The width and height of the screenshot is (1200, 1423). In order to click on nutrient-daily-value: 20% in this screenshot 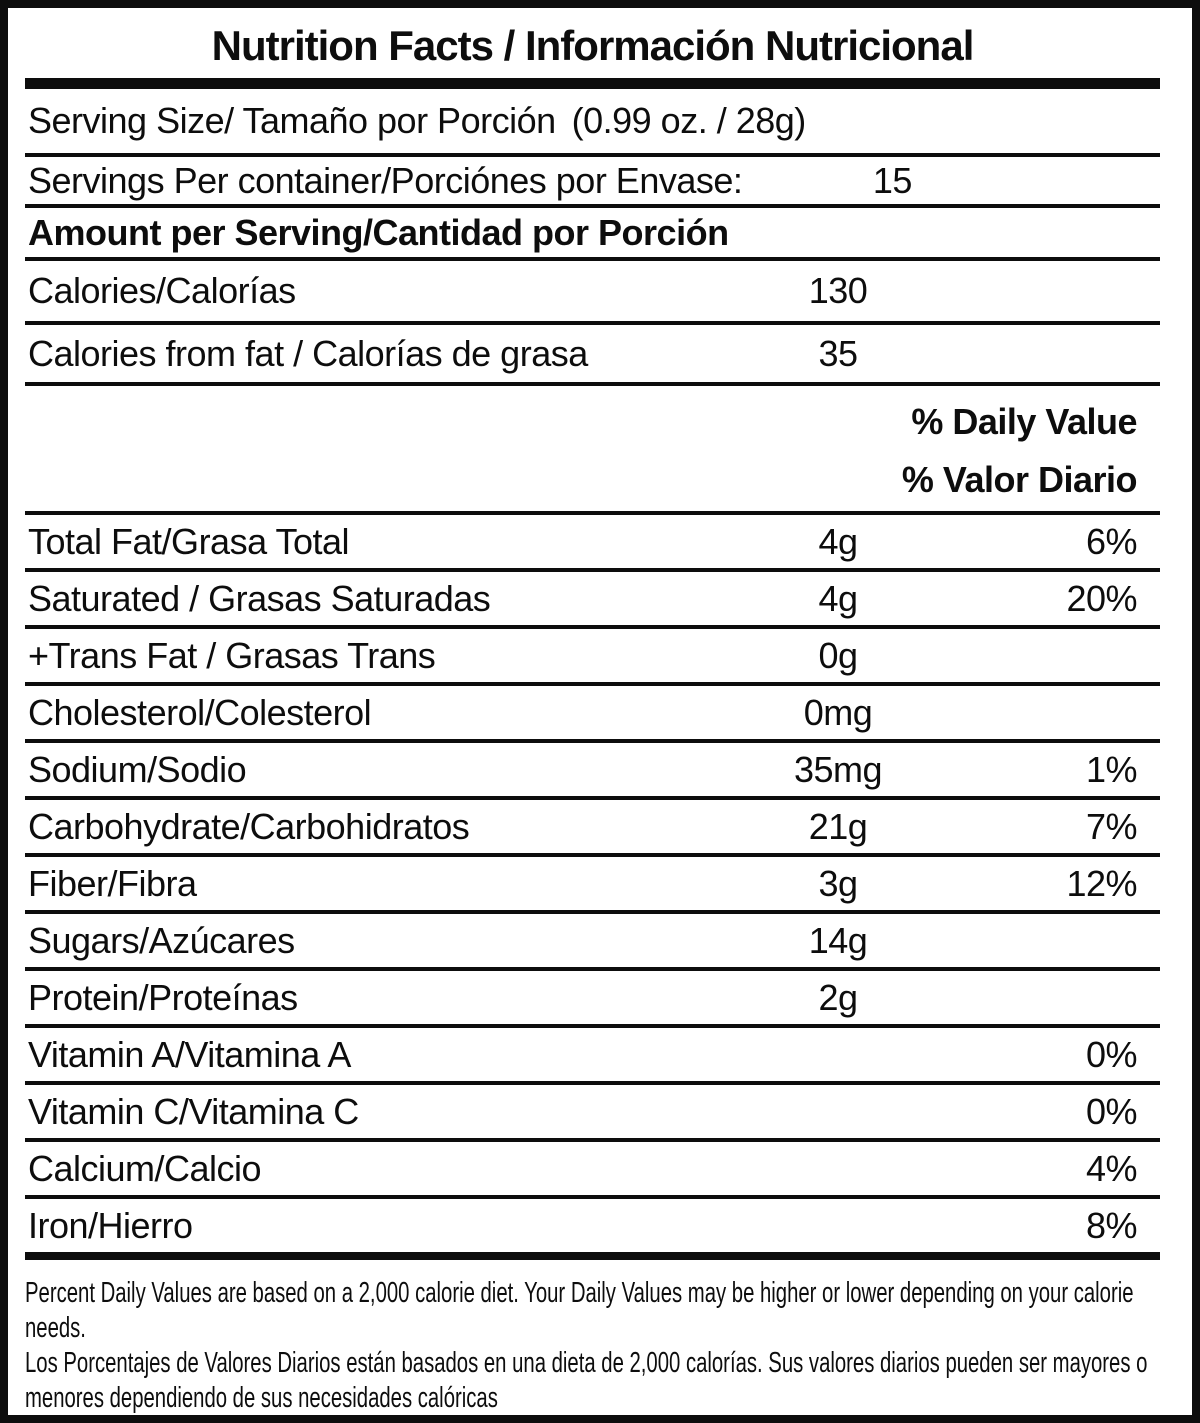, I will do `click(1101, 598)`.